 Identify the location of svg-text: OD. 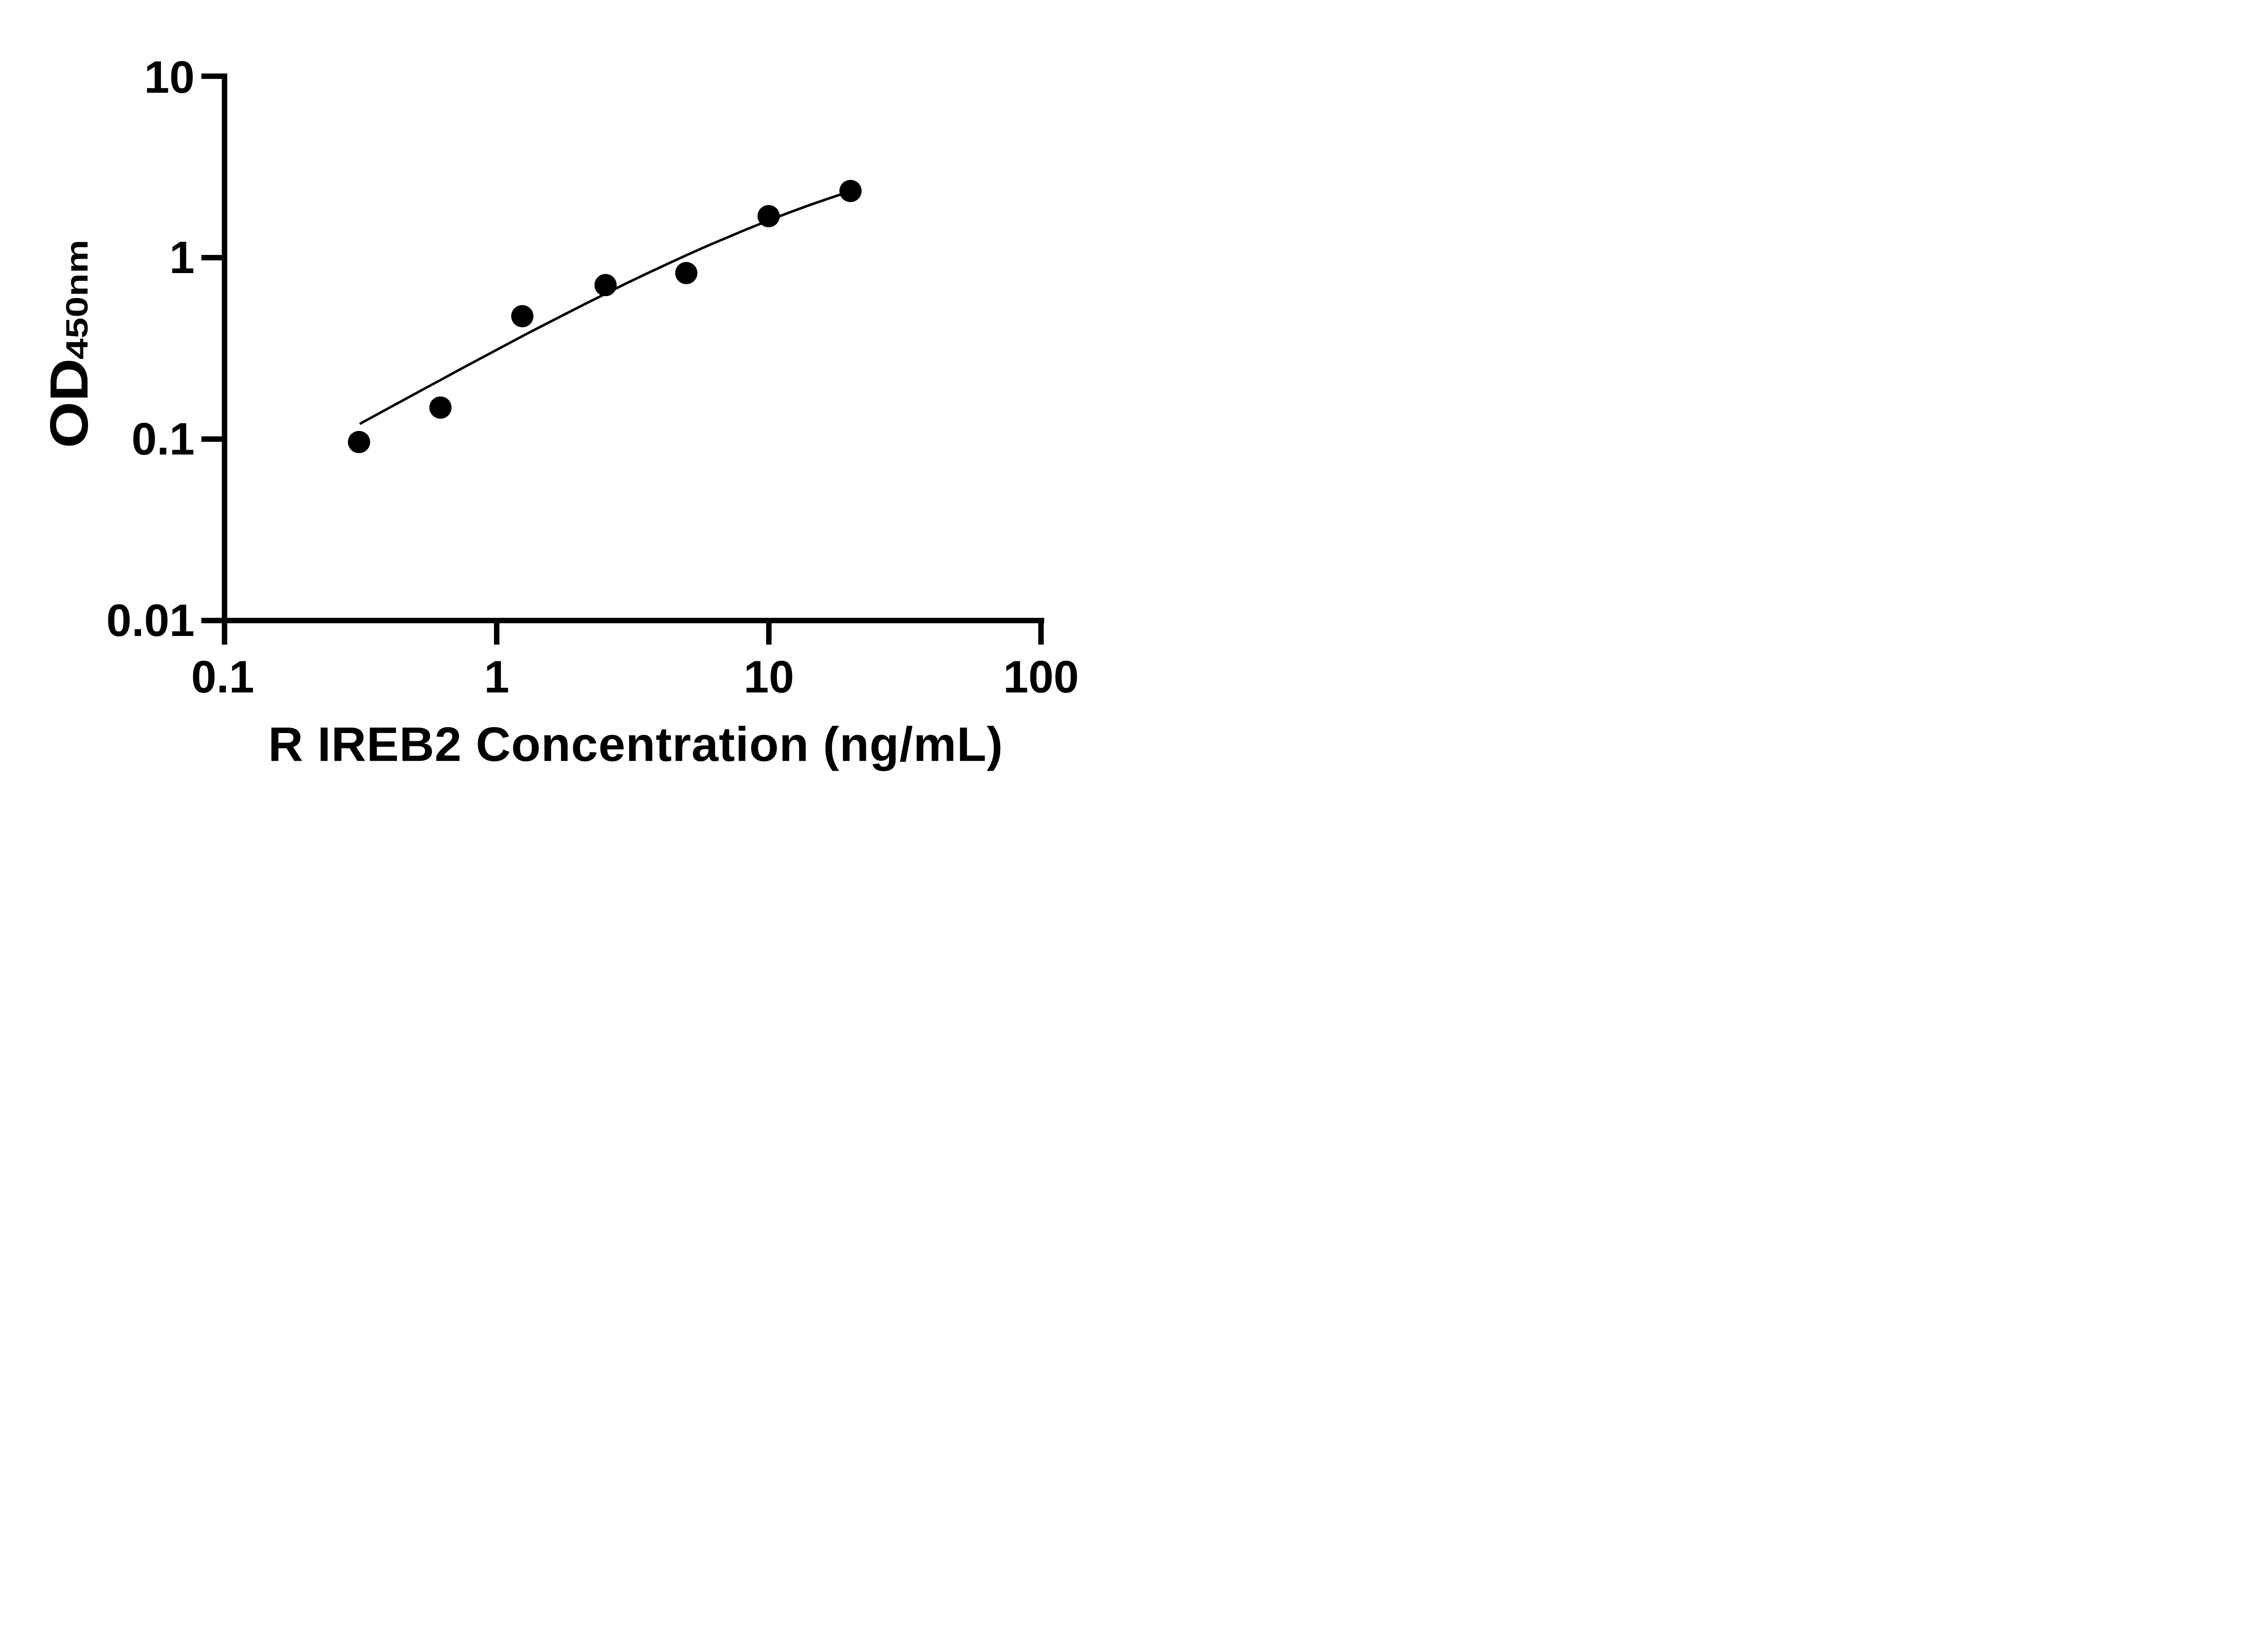
(69, 403).